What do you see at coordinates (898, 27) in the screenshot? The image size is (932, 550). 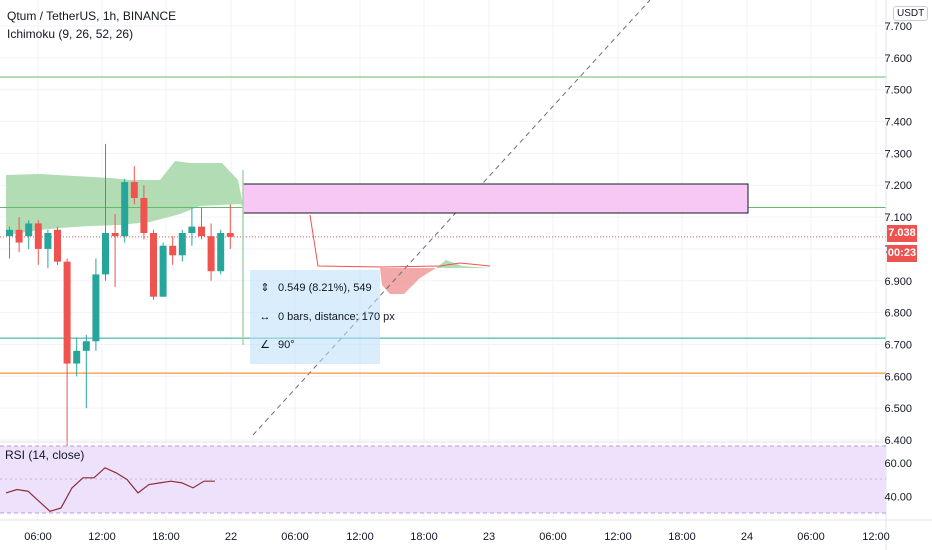 I see `price-tick-label: 7.700` at bounding box center [898, 27].